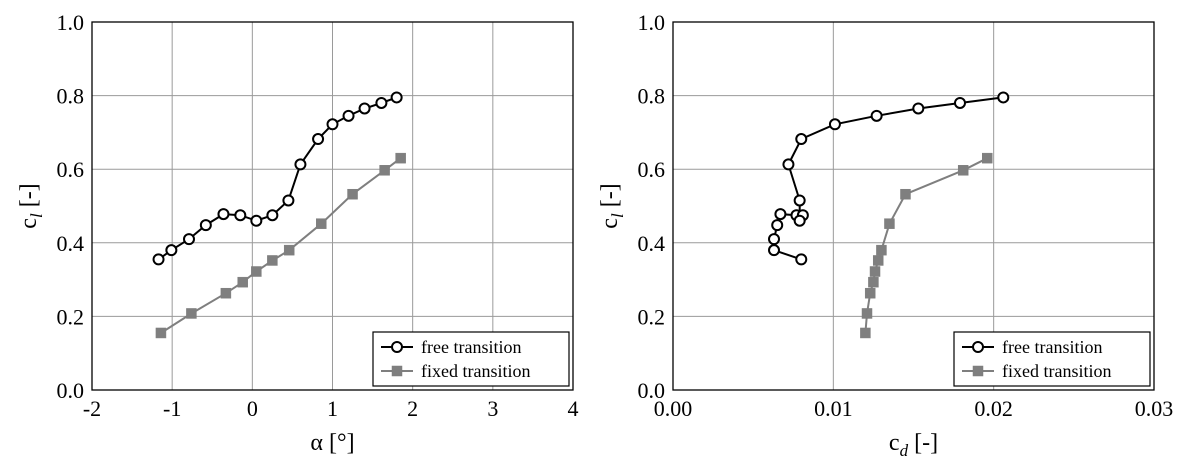 The image size is (1184, 463). What do you see at coordinates (332, 408) in the screenshot?
I see `x-tick-label: 1` at bounding box center [332, 408].